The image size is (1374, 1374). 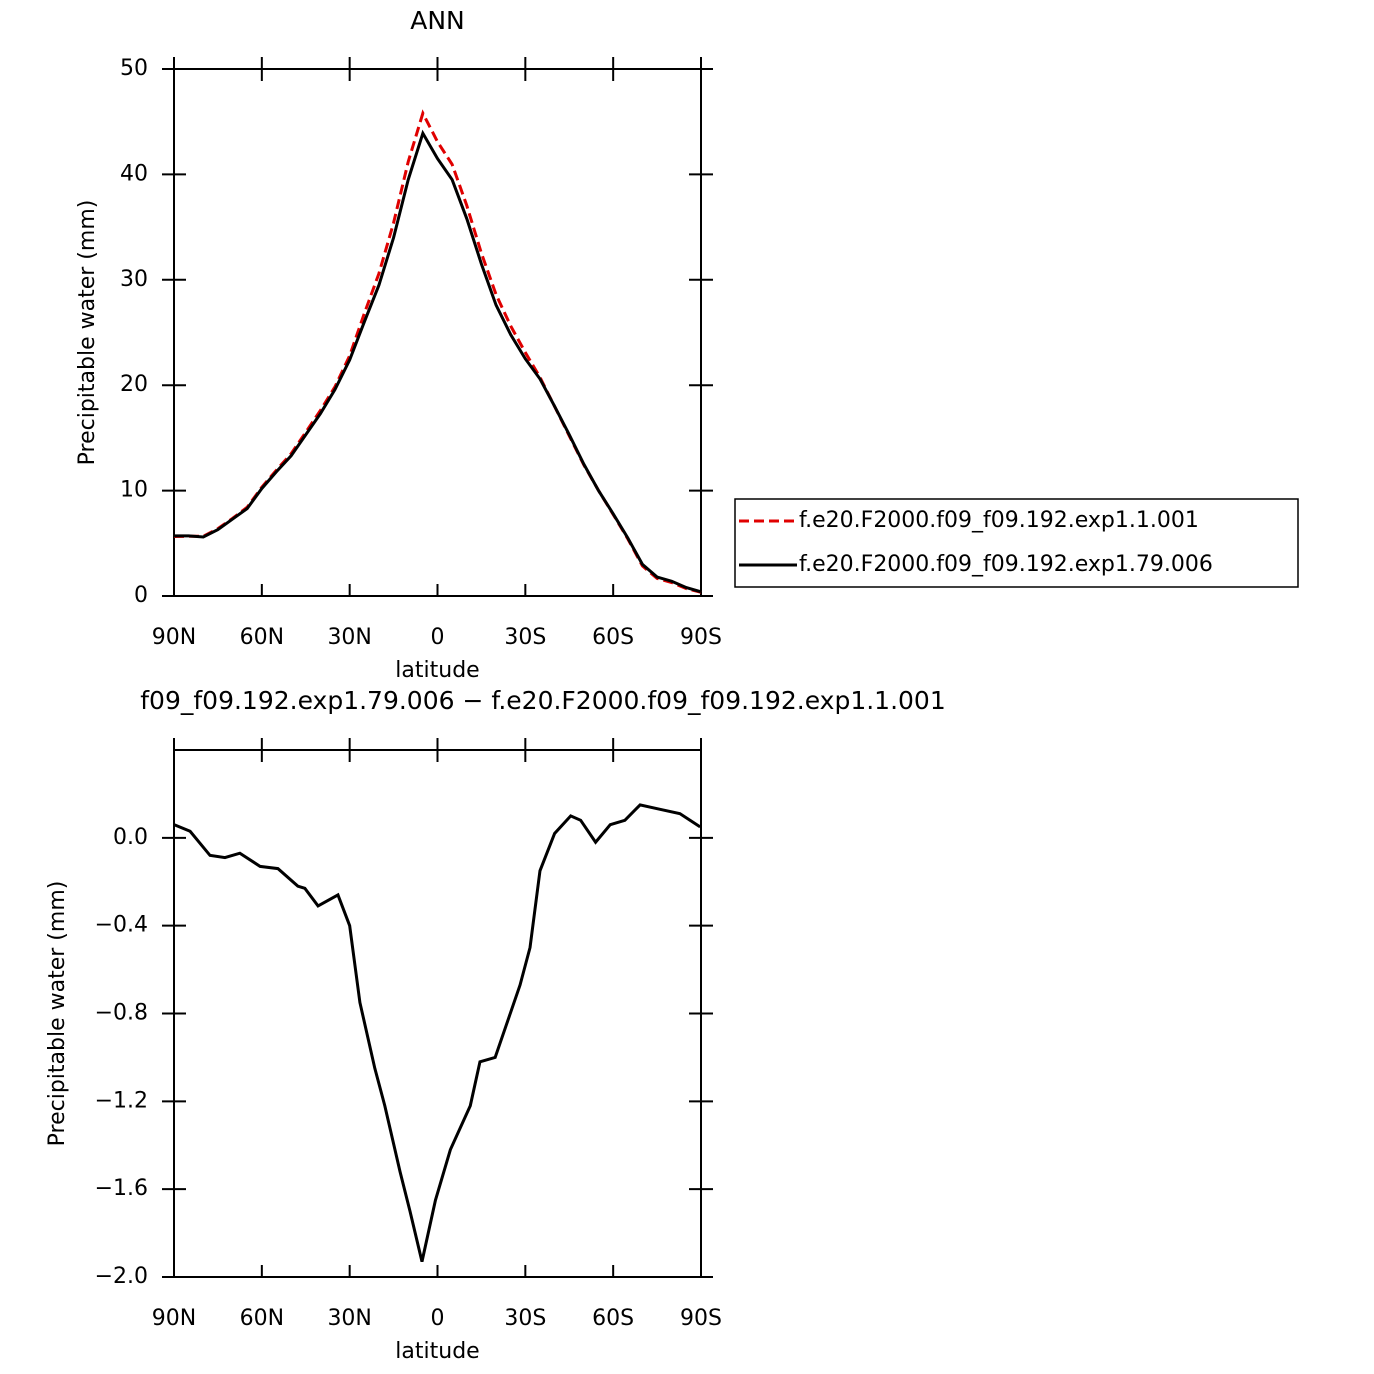 I want to click on legend-box, so click(x=1016, y=543).